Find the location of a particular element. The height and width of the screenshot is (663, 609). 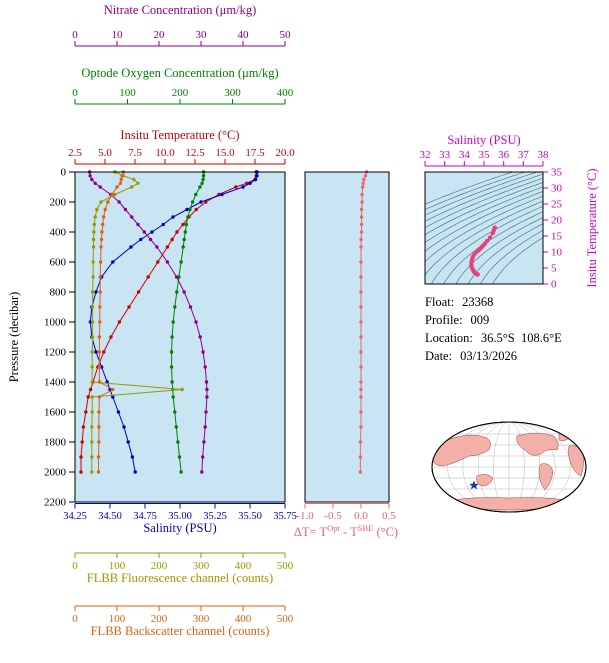

tick-label: 800 is located at coordinates (58, 293).